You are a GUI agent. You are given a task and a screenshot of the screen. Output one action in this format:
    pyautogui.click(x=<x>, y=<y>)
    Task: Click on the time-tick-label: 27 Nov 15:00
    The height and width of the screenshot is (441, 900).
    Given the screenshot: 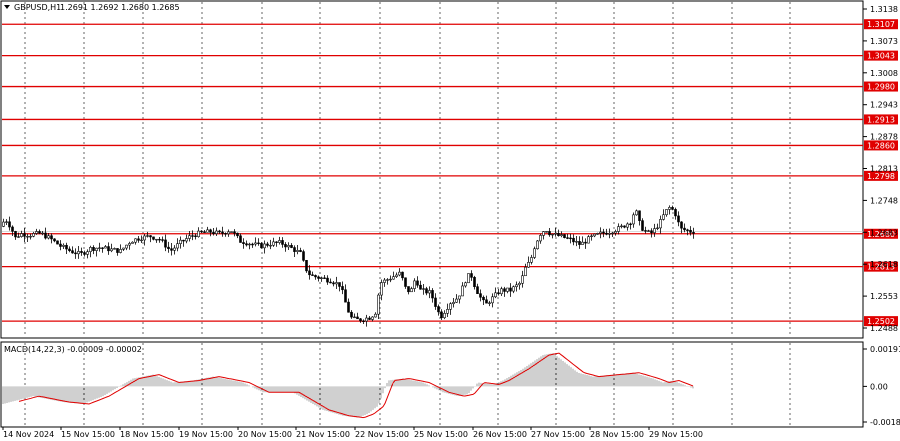 What is the action you would take?
    pyautogui.click(x=558, y=434)
    